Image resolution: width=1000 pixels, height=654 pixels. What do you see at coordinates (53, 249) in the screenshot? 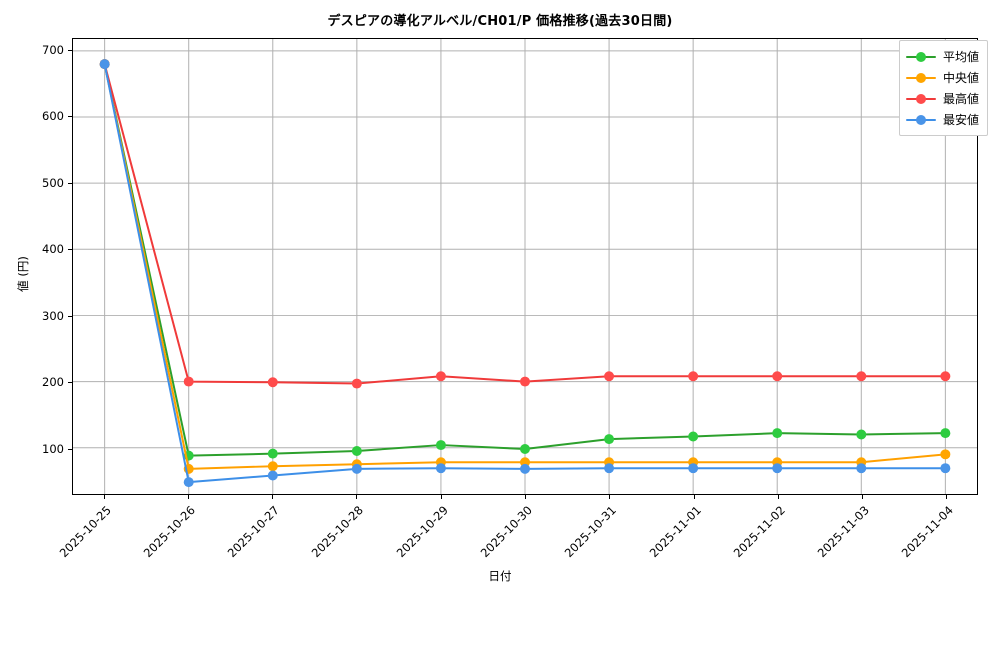
I see `y-tick-label: 400` at bounding box center [53, 249].